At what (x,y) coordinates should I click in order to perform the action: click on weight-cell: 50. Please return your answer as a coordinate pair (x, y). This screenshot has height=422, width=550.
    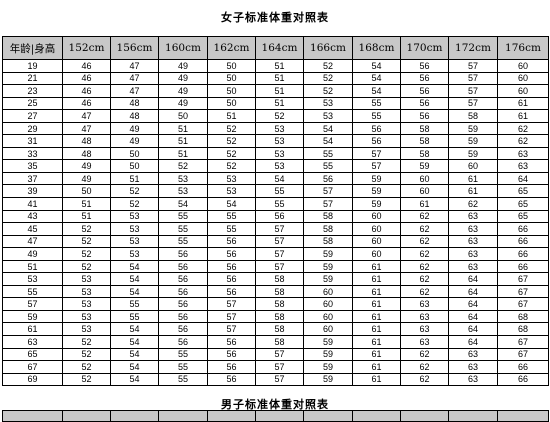
    Looking at the image, I should click on (134, 153).